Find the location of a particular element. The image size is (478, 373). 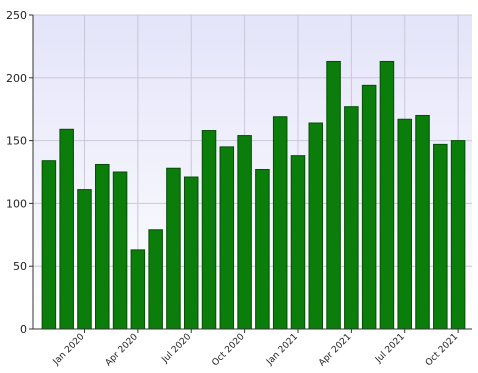

y-tick-label: 250 is located at coordinates (16, 15).